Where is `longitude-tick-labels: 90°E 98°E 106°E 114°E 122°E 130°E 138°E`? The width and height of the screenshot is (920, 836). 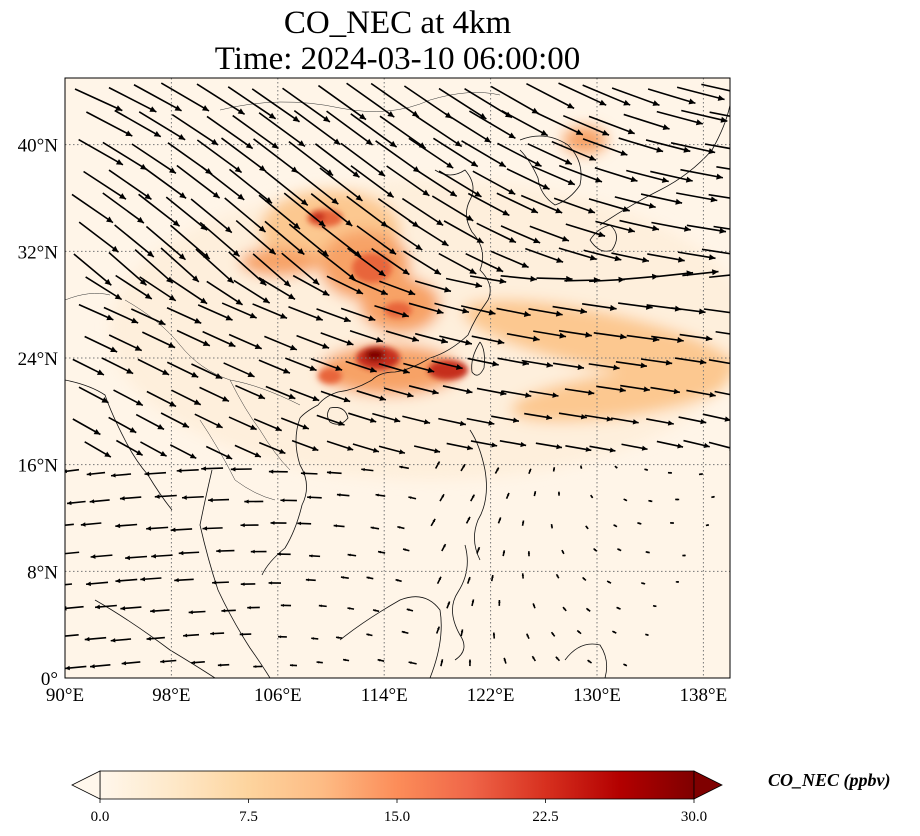
longitude-tick-labels: 90°E 98°E 106°E 114°E 122°E 130°E 138°E is located at coordinates (386, 695).